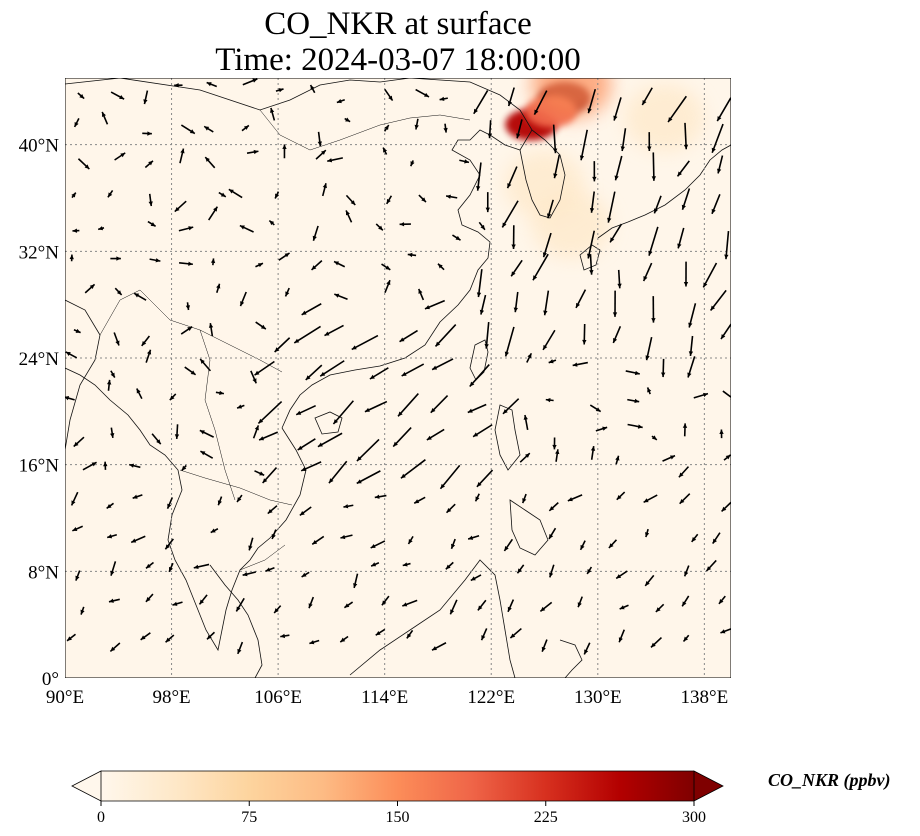 The width and height of the screenshot is (920, 836). What do you see at coordinates (39, 466) in the screenshot?
I see `y-tick-label: 16°N` at bounding box center [39, 466].